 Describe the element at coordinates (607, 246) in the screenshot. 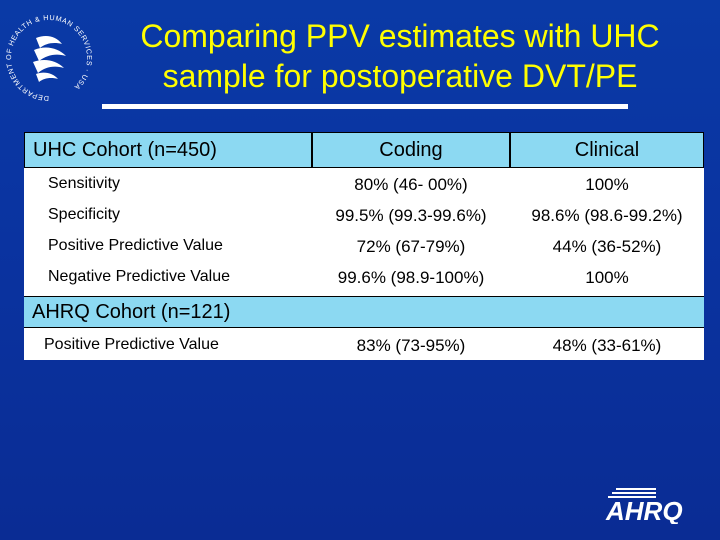

I see `clinical-value: 44% (36-52%)` at that location.